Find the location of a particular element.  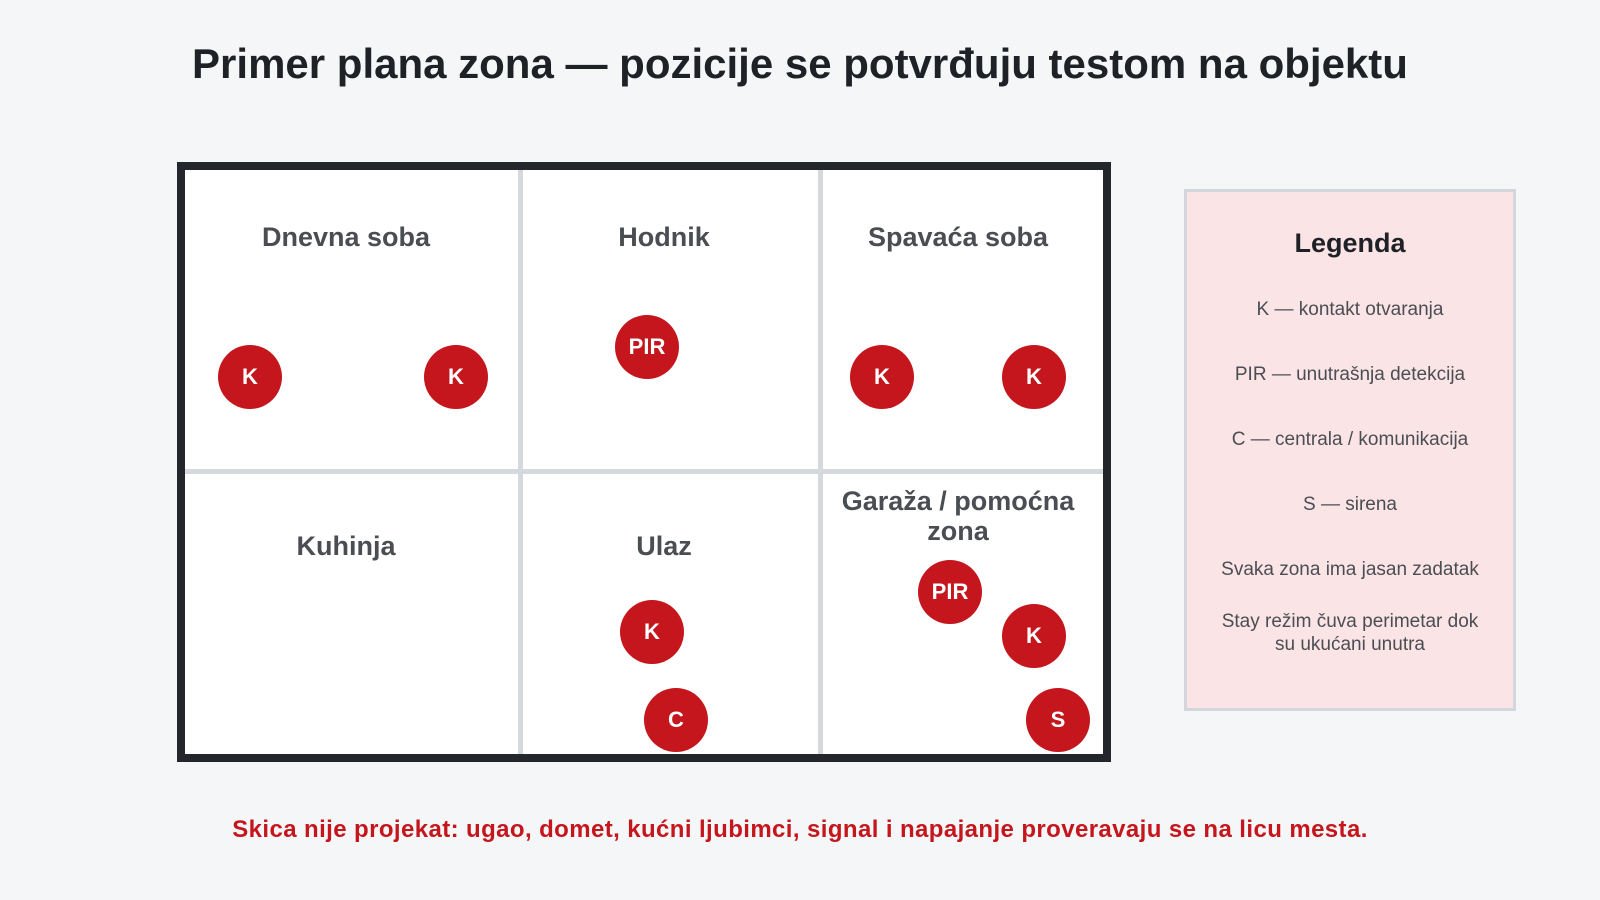

room-label-spavaca-soba: Spavaća soba is located at coordinates (958, 237).